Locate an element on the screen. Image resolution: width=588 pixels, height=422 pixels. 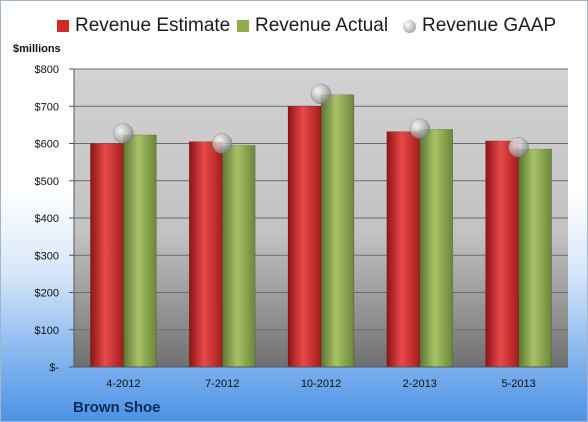
x-tick-label: 2-2013 is located at coordinates (420, 384).